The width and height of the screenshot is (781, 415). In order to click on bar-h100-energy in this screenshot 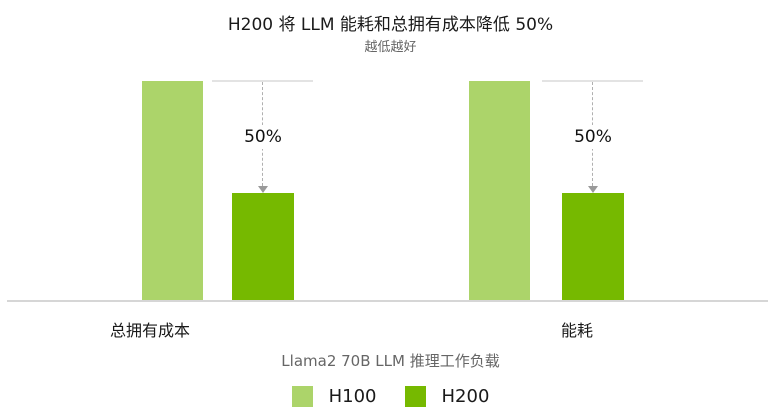, I will do `click(499, 191)`.